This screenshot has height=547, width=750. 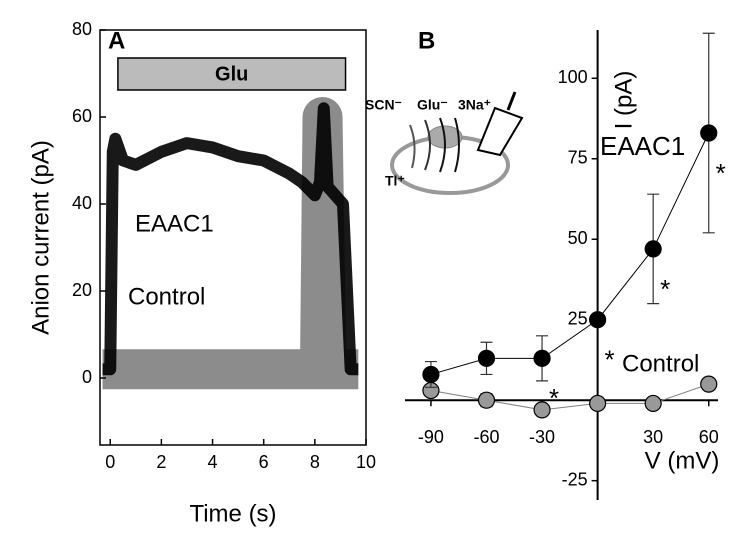 I want to click on inset-diagram, so click(x=457, y=143).